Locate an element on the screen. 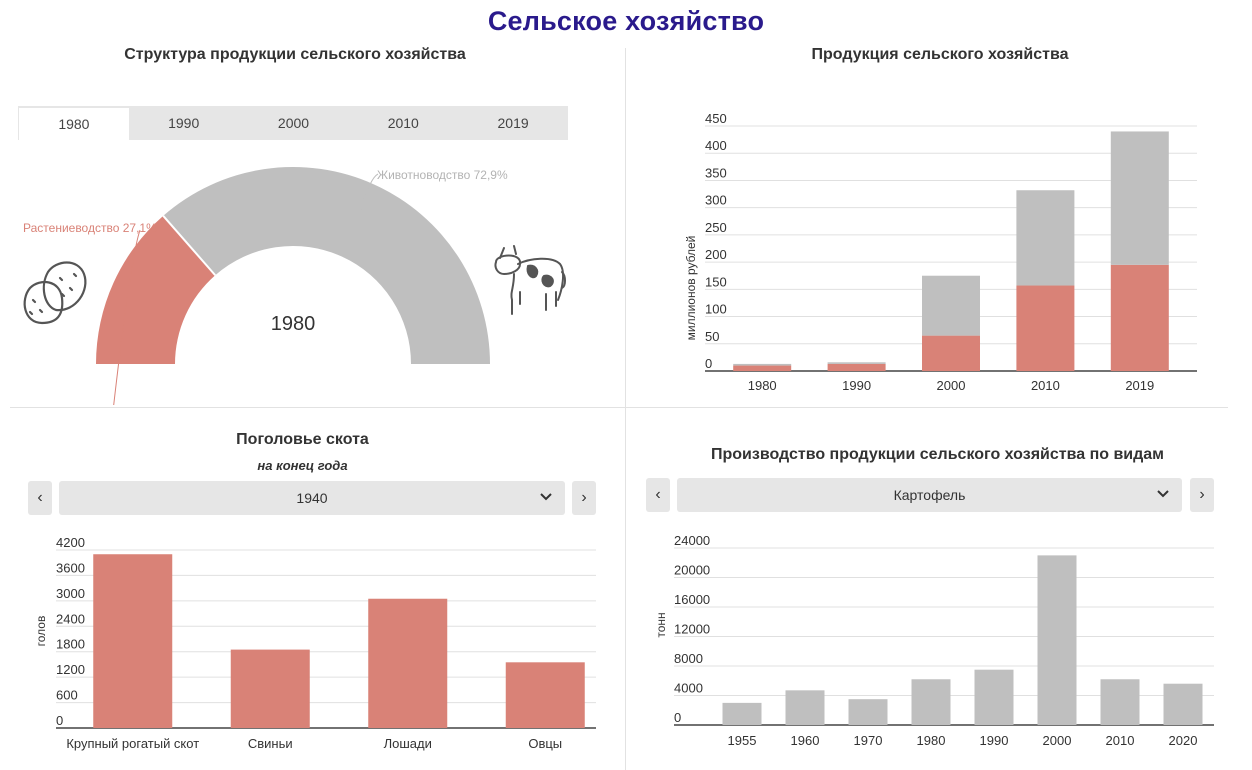 This screenshot has height=770, width=1252. slice-plant-label: Растениеводство 27,1% is located at coordinates (90, 228).